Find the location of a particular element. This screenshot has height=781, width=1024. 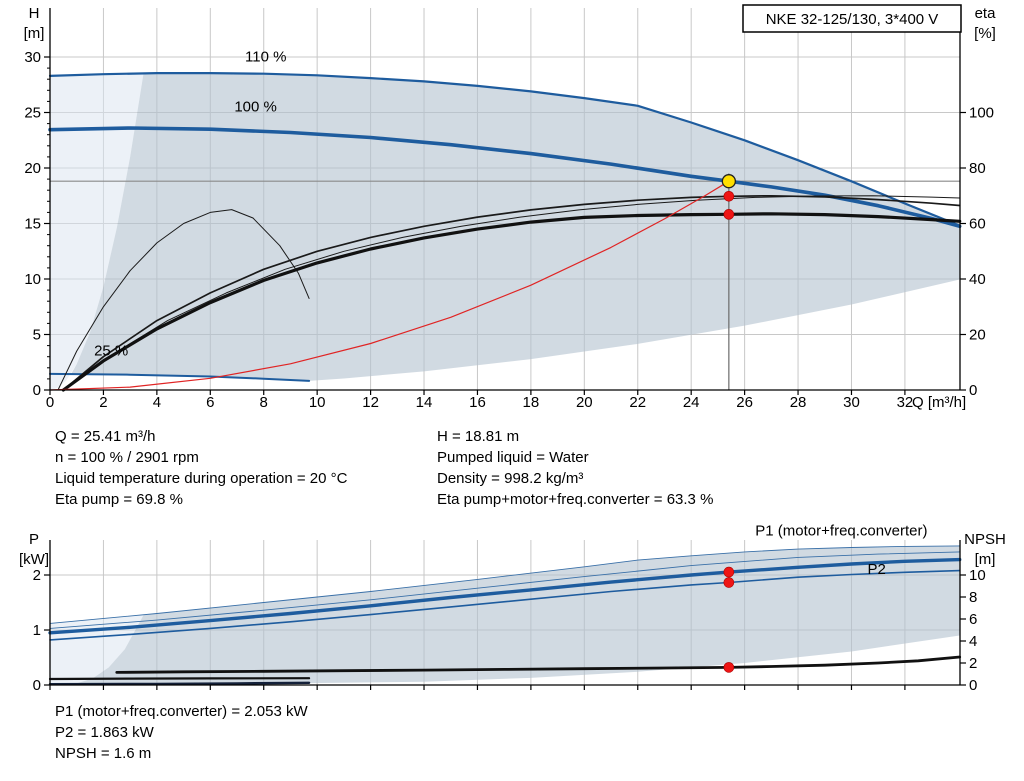

info-line-density: Density = 998.2 kg/m³ is located at coordinates (510, 478).